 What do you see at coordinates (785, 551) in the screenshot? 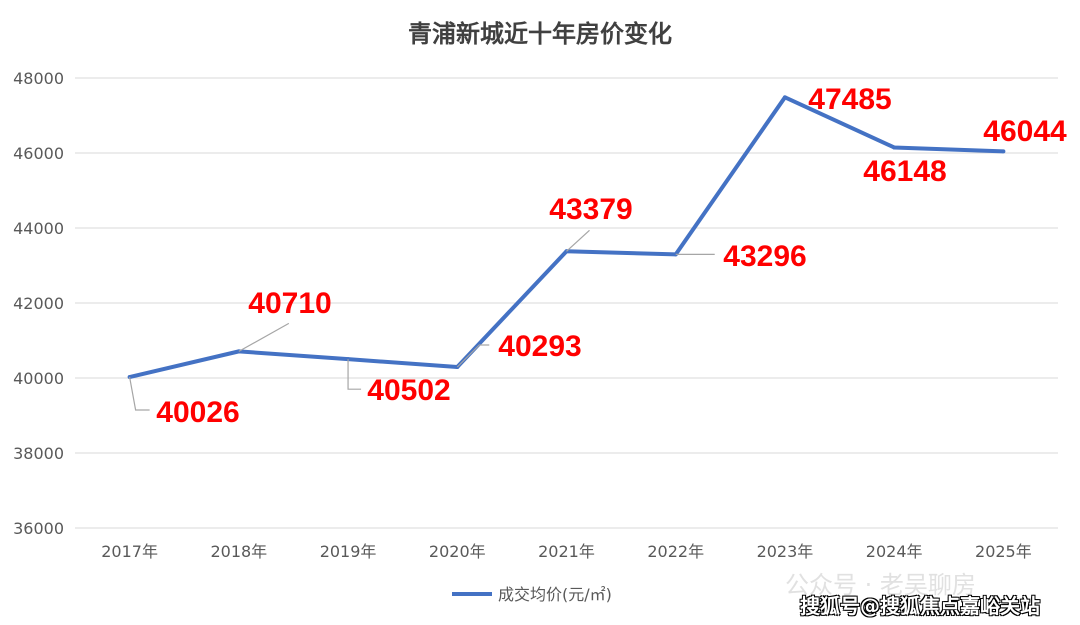
I see `x-tick-label: 2023年` at bounding box center [785, 551].